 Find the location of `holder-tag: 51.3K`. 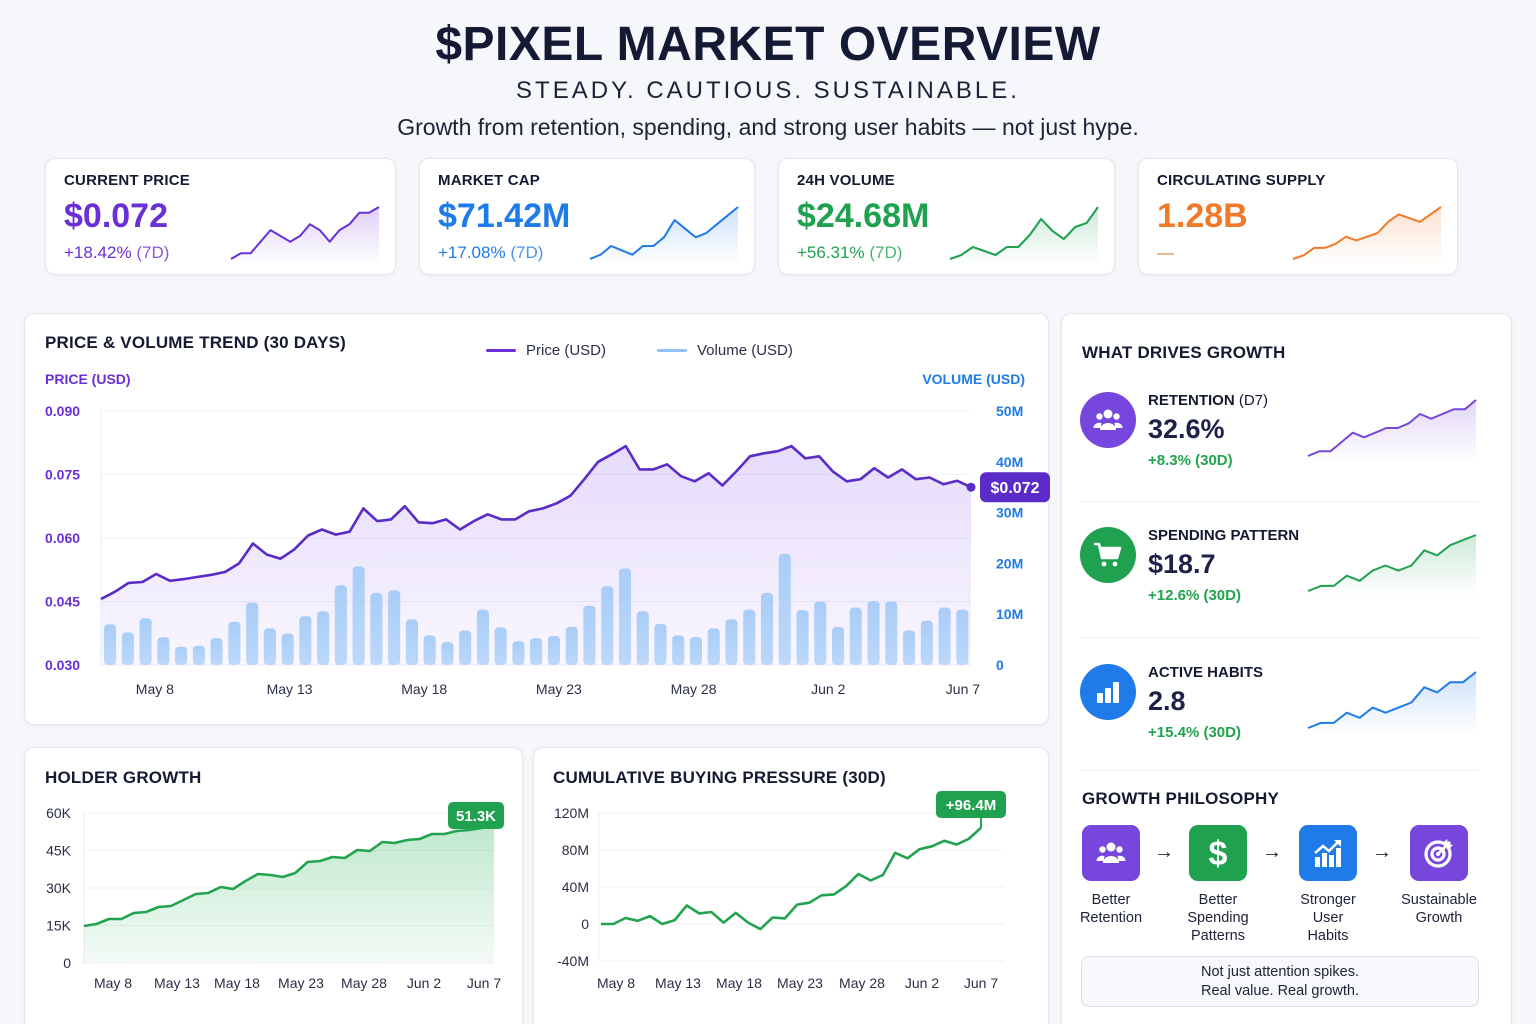

holder-tag: 51.3K is located at coordinates (476, 815).